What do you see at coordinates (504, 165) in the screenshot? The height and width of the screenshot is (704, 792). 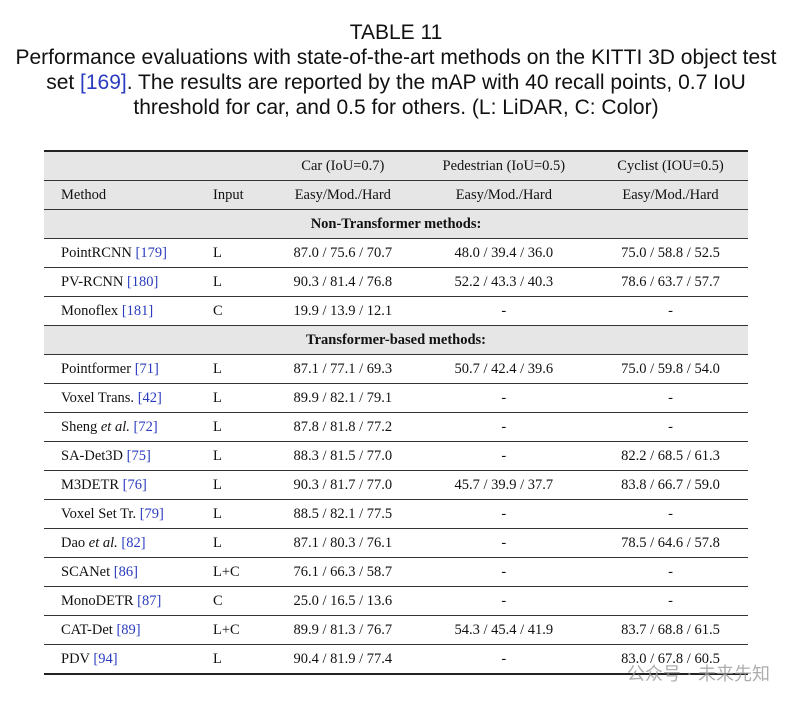 I see `group-header: Pedestrian (IoU=0.5)` at bounding box center [504, 165].